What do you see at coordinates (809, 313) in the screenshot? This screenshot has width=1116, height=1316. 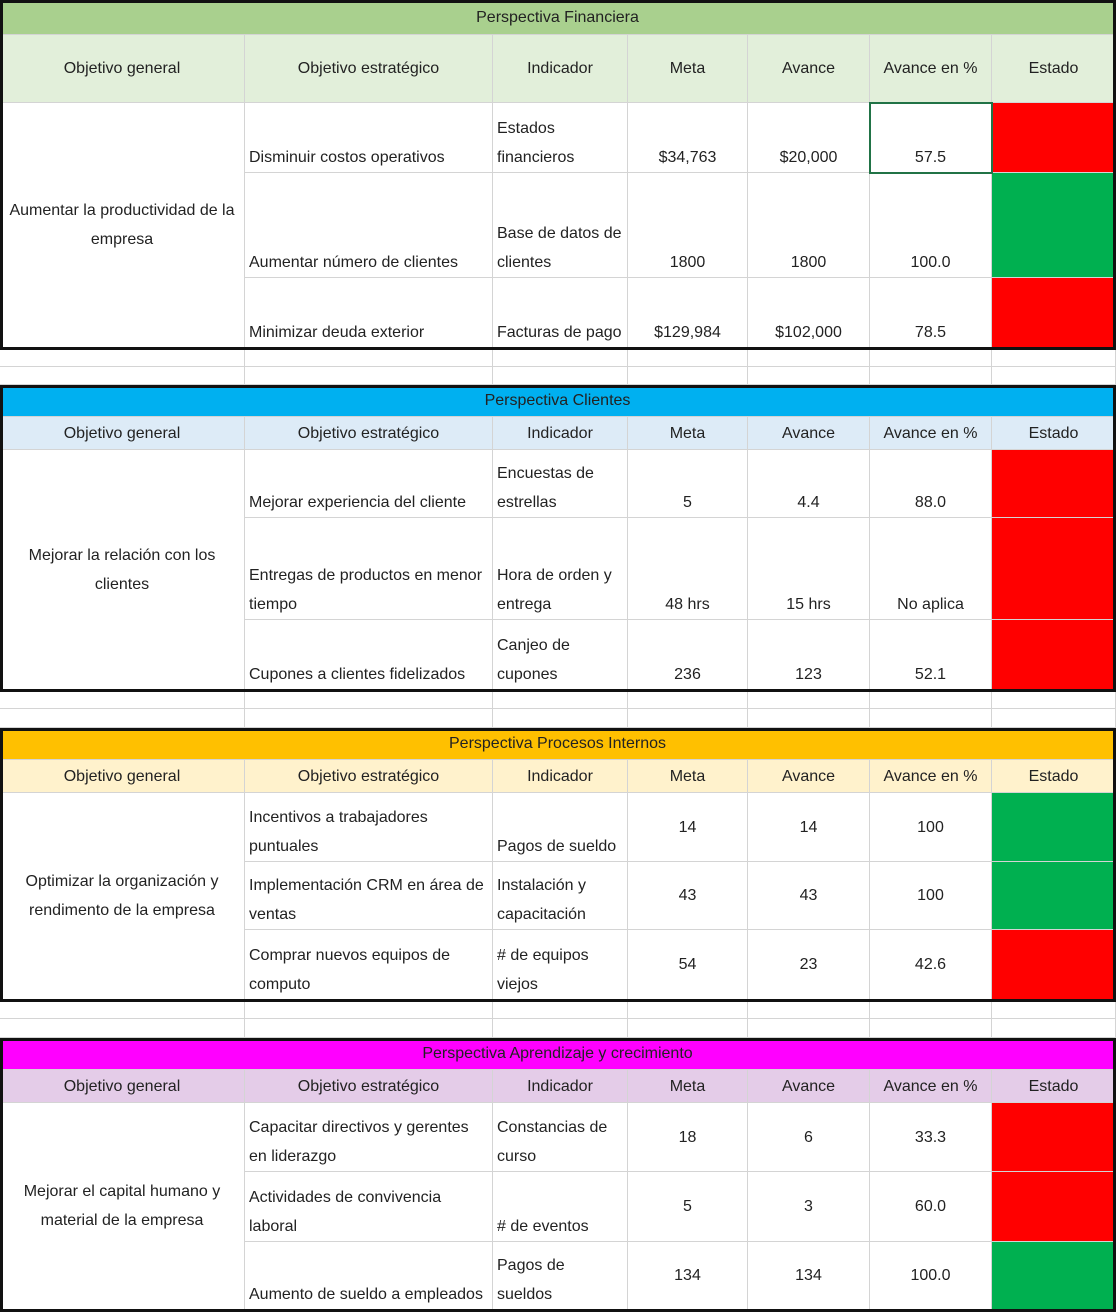 I see `avance: $102,000` at bounding box center [809, 313].